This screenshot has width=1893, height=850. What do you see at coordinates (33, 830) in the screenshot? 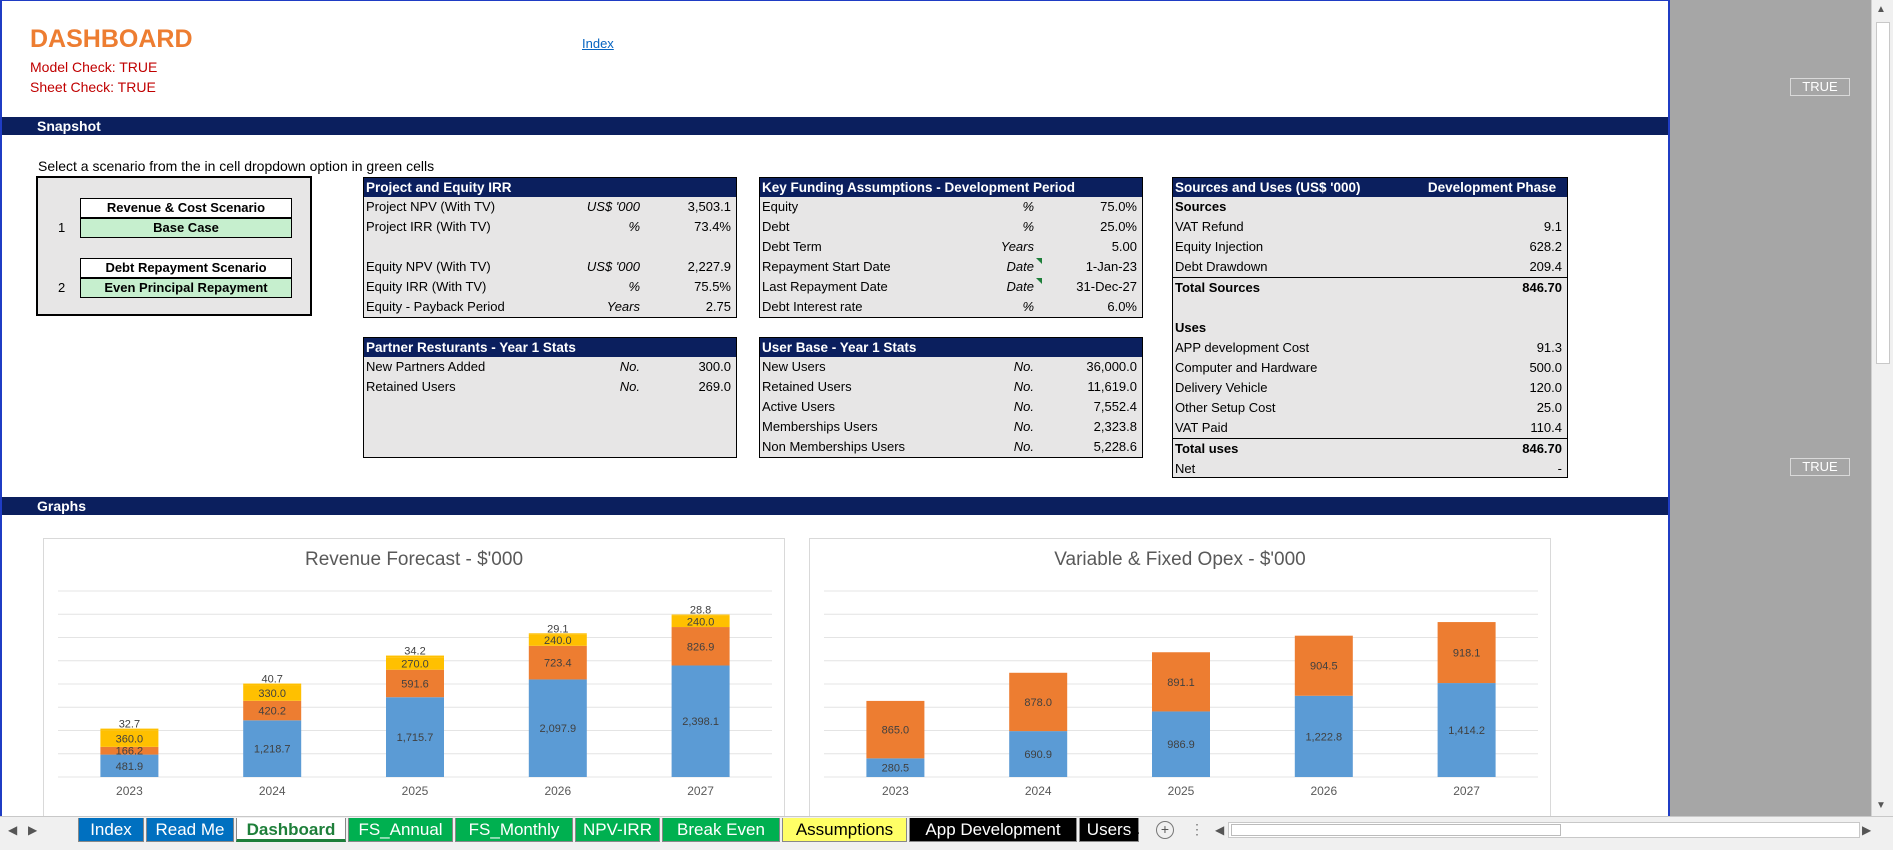
I see `tab-scroll-right-icon: ▶` at bounding box center [33, 830].